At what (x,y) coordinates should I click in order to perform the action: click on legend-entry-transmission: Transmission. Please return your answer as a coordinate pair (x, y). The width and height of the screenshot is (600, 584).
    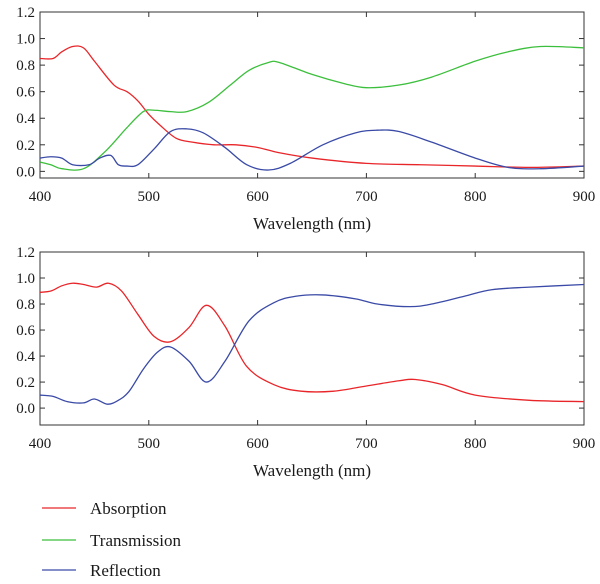
    Looking at the image, I should click on (112, 540).